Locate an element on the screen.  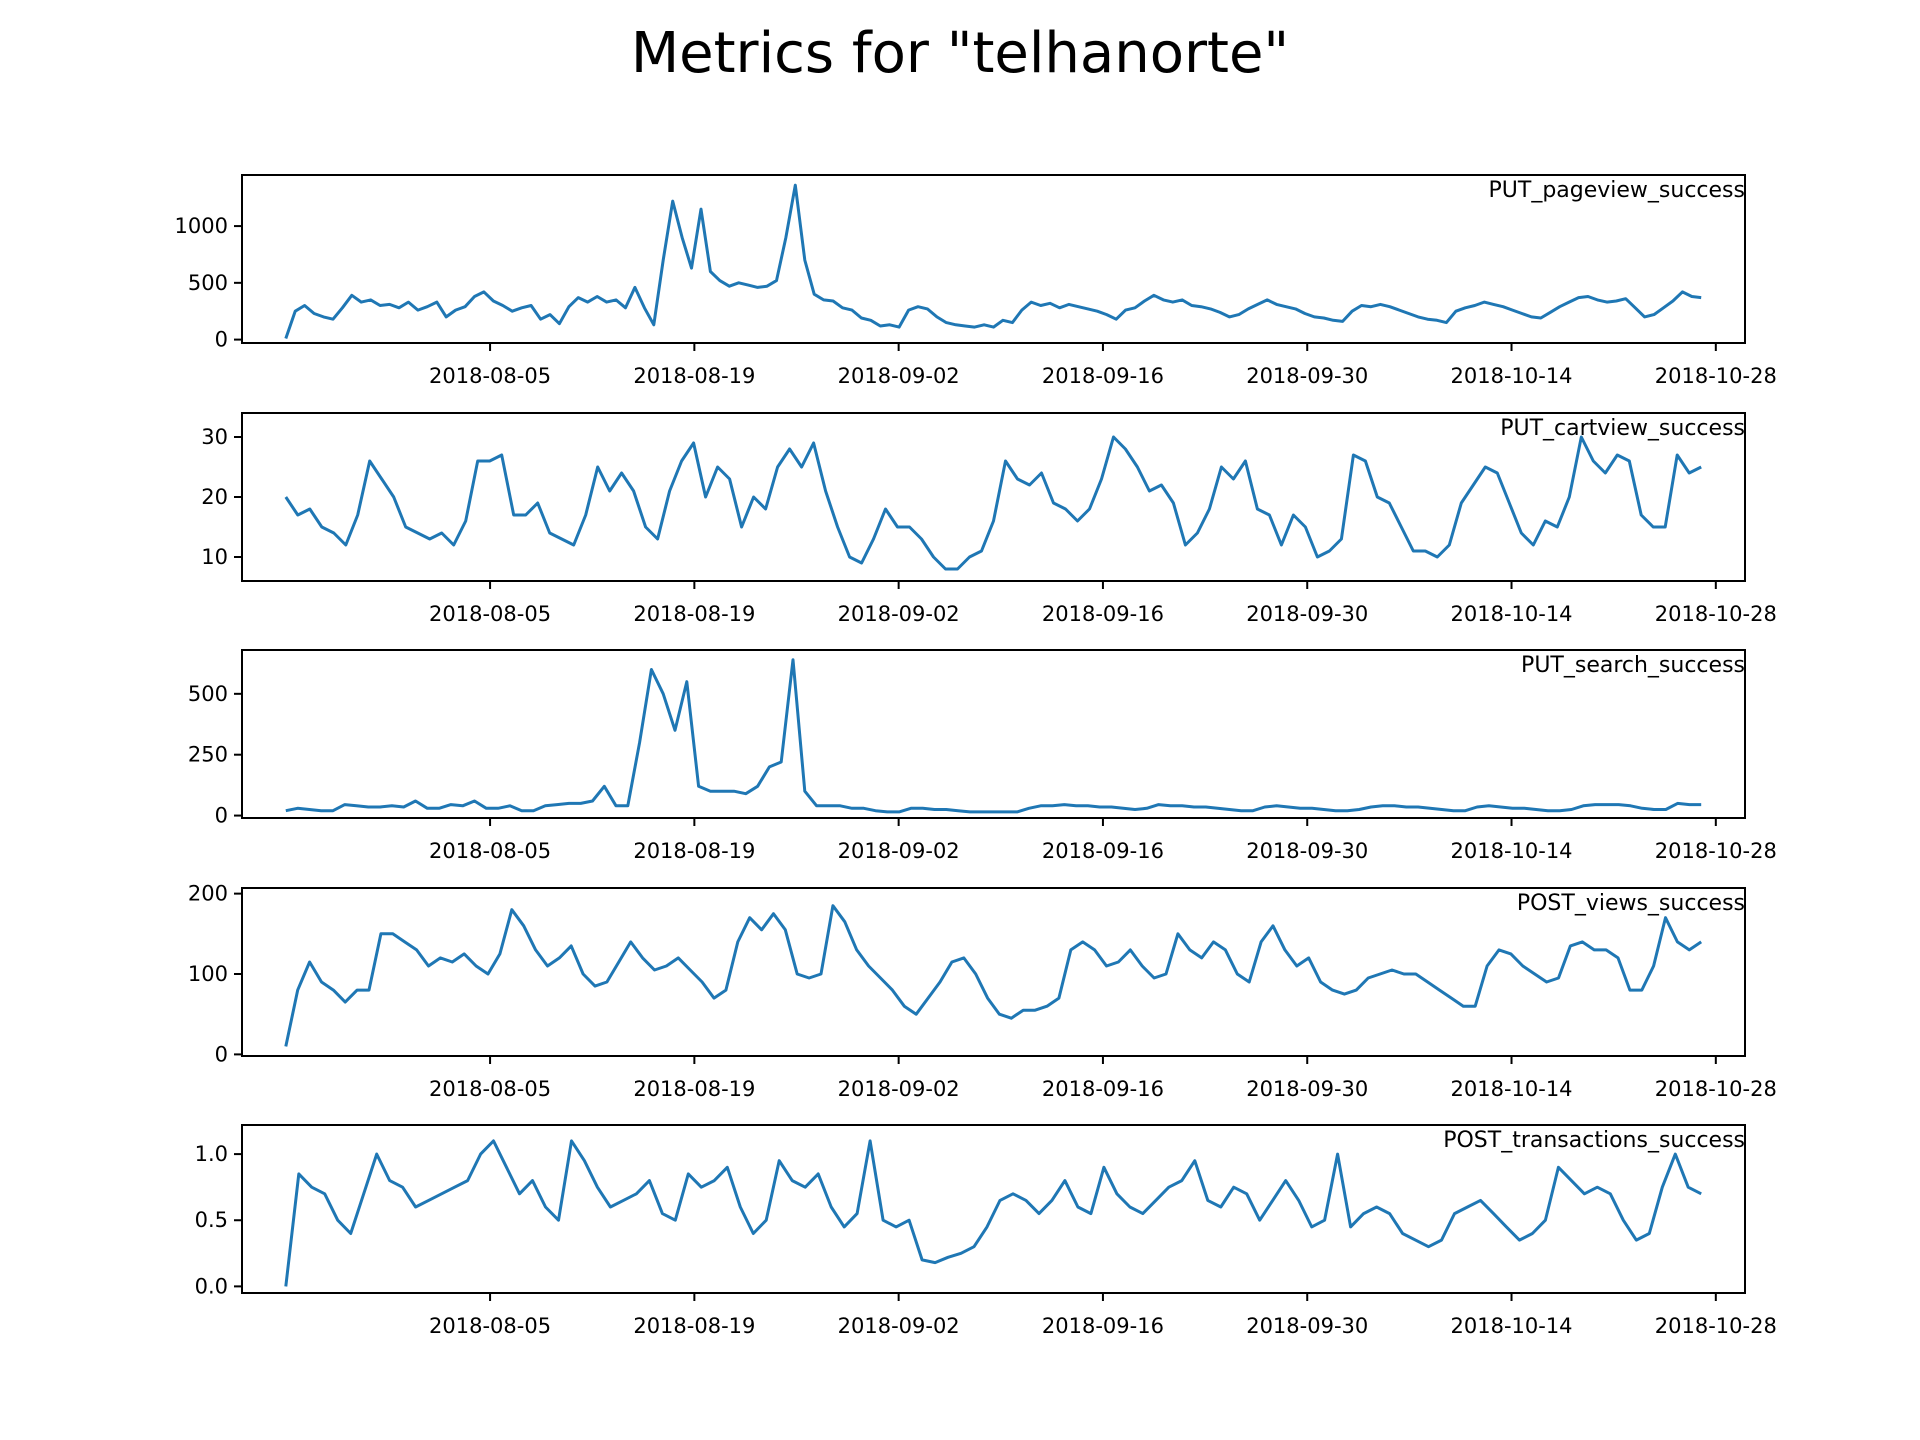
series-label: POST_transactions_success is located at coordinates (1594, 1140).